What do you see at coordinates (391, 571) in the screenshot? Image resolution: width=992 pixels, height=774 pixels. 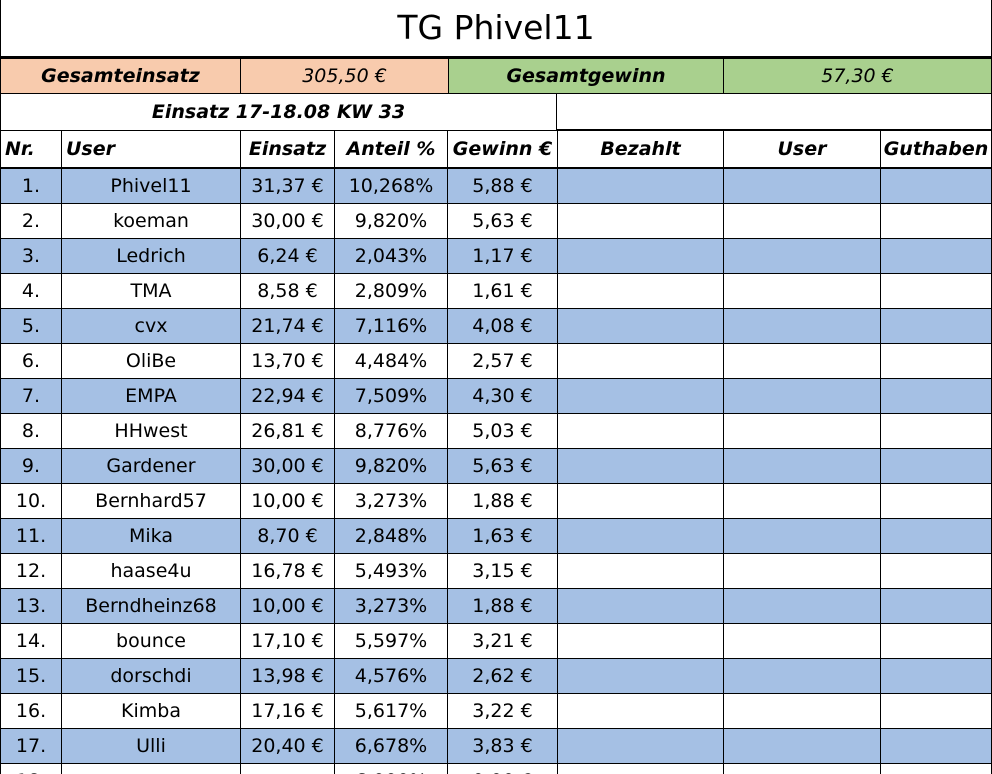 I see `table-cell-anteil: 5,493%` at bounding box center [391, 571].